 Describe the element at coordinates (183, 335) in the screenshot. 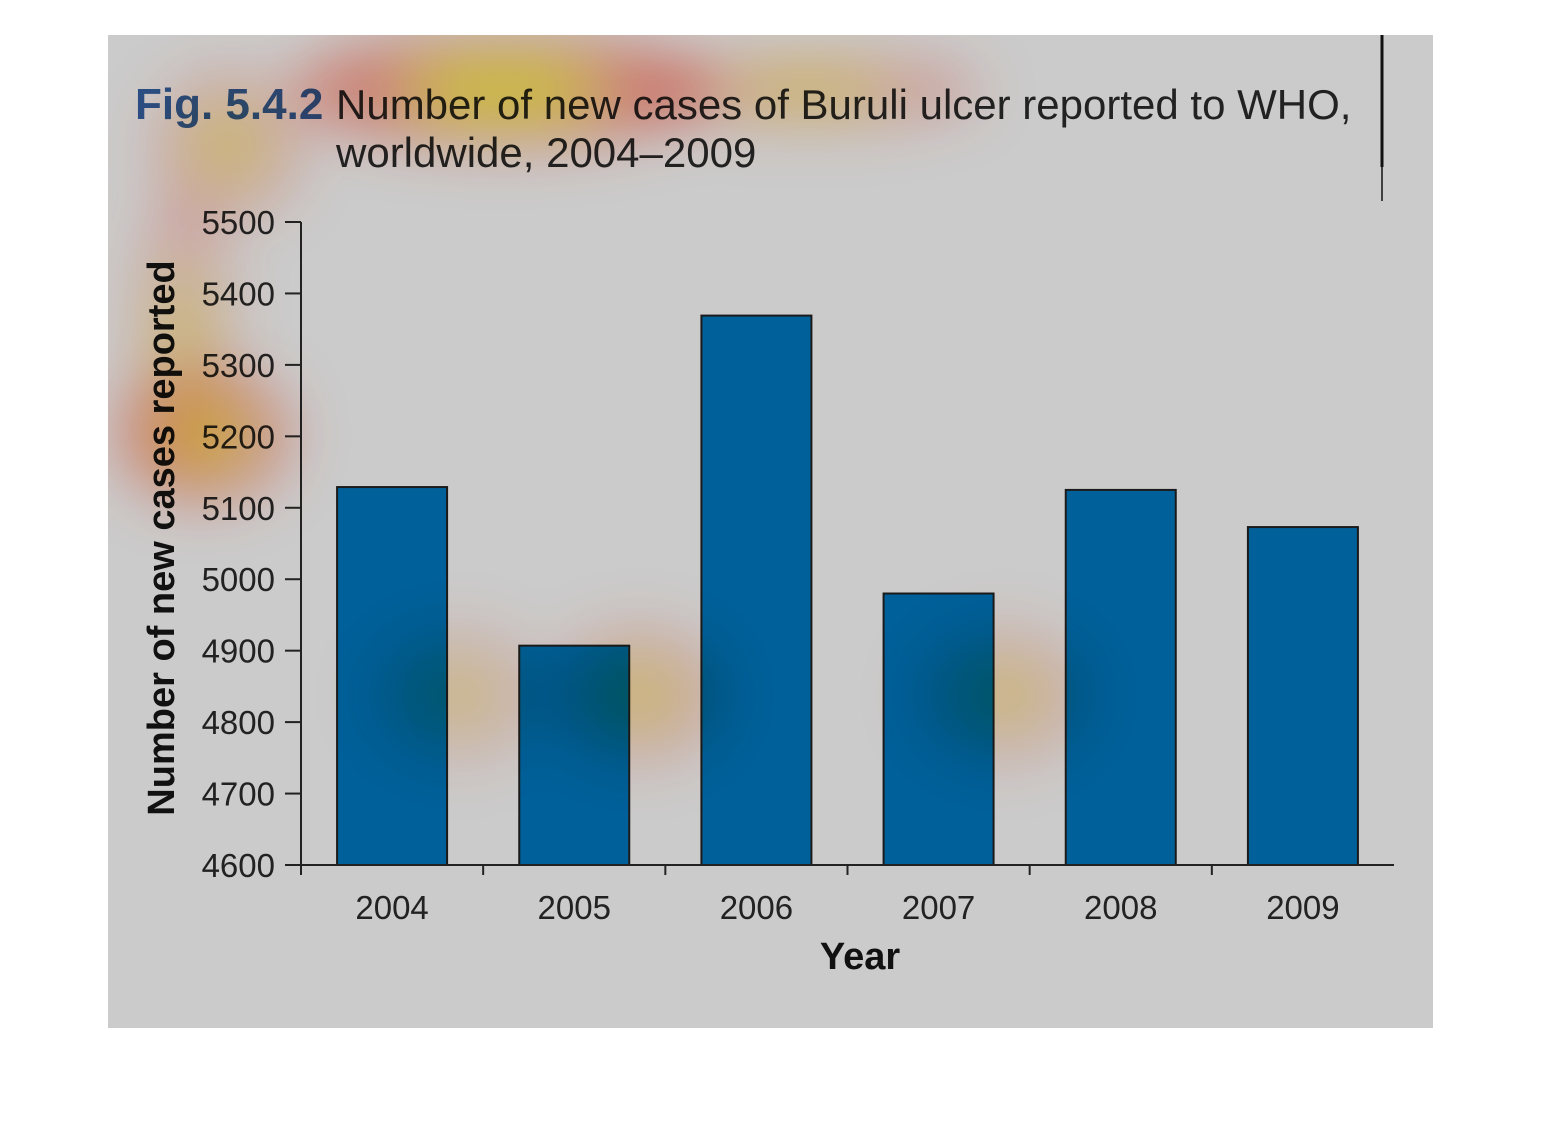

I see `heat-y-axis-strip-core` at that location.